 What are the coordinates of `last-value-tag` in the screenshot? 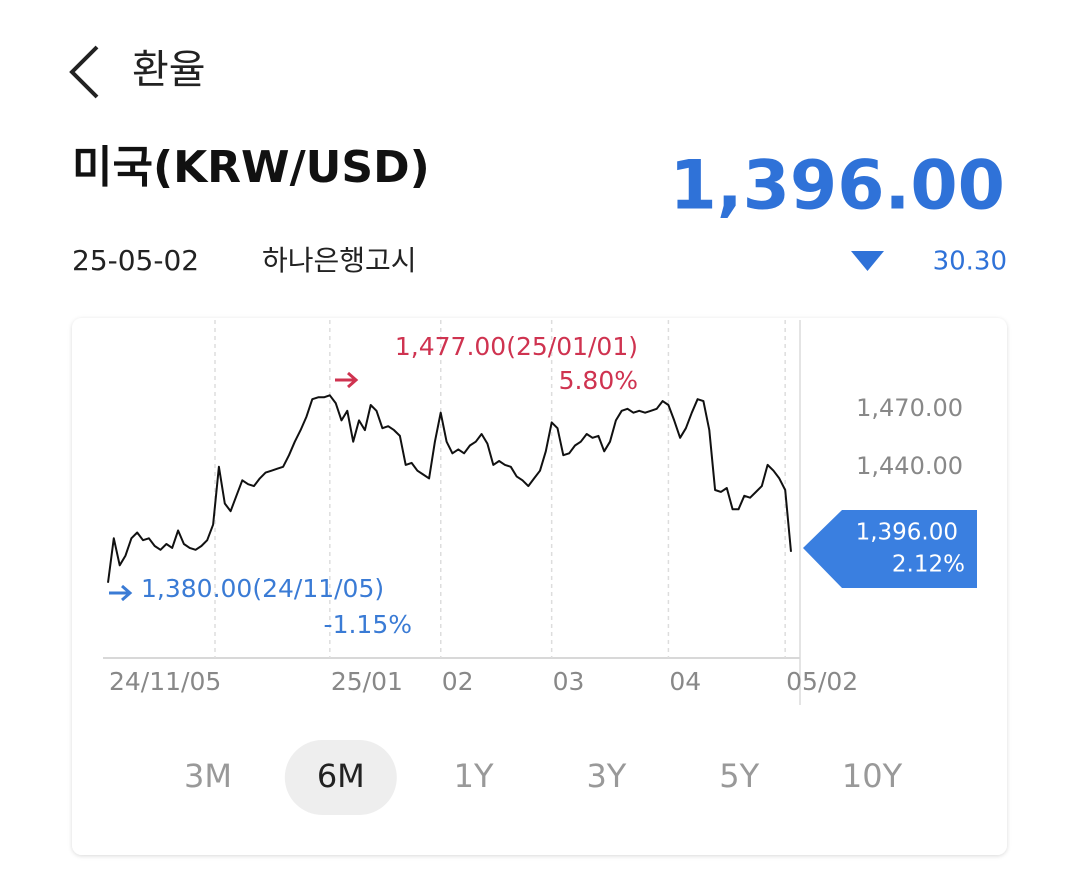 It's located at (890, 549).